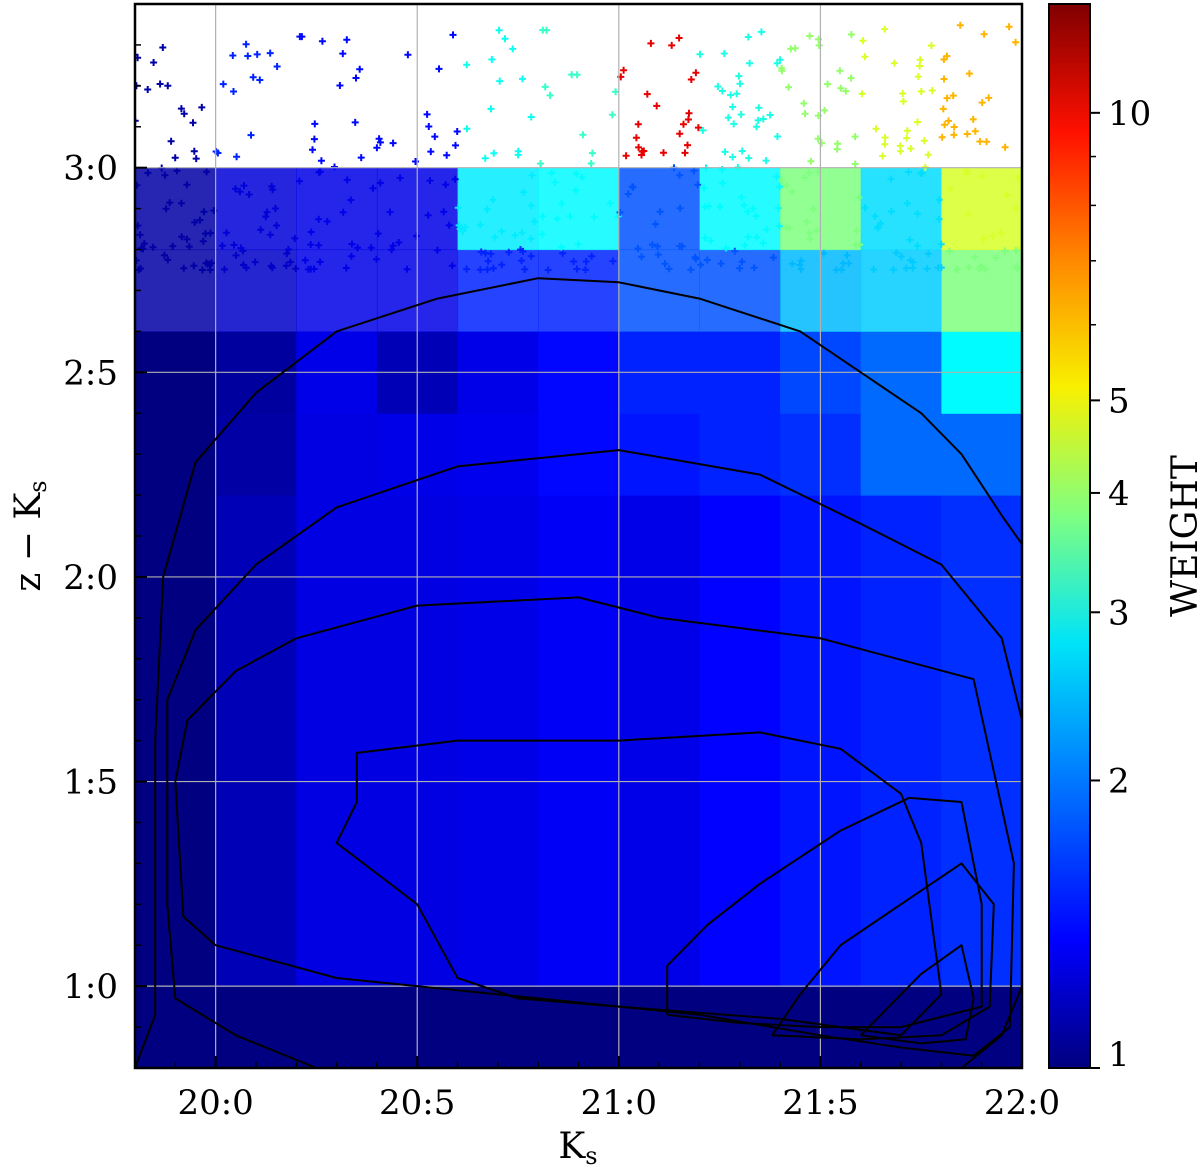  I want to click on colorbar-tick-label: 5, so click(1119, 401).